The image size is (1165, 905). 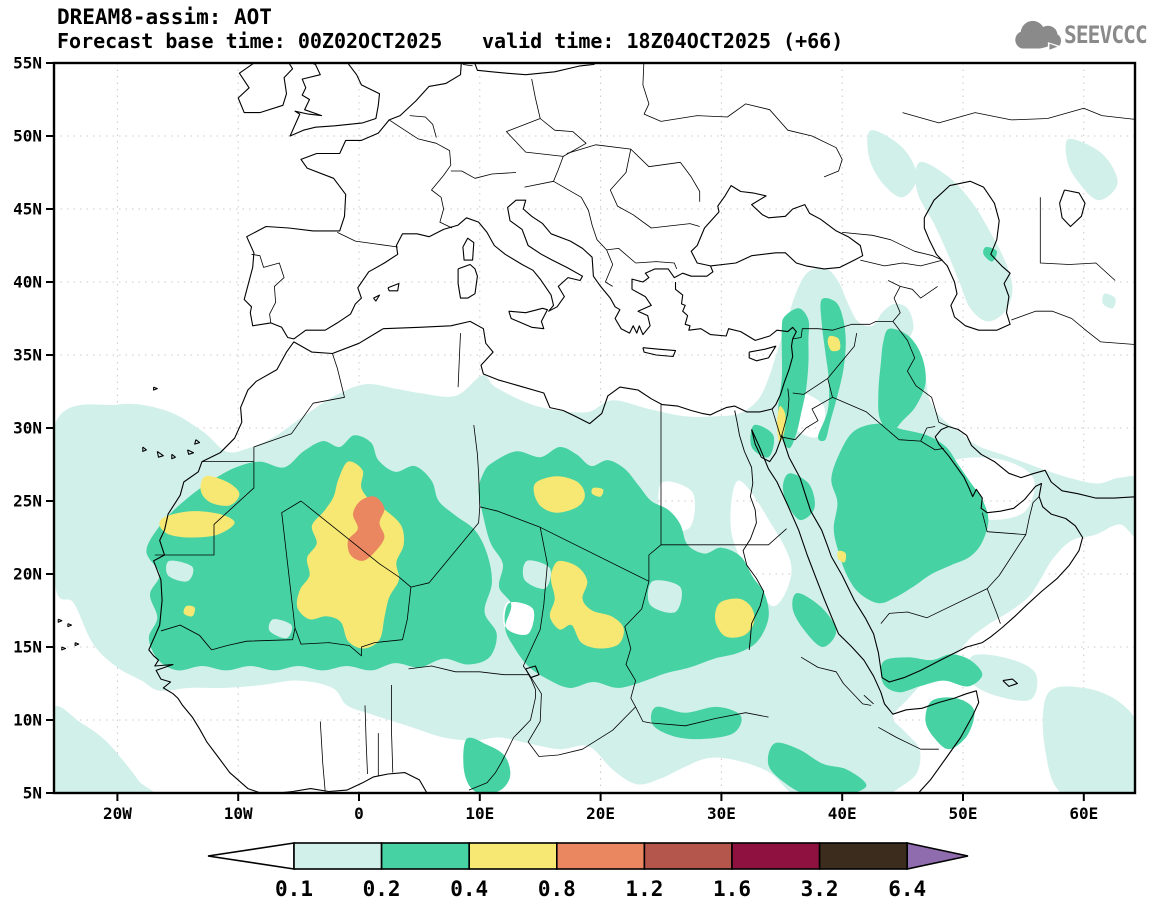 I want to click on lat-tick-label: 15N, so click(x=27, y=647).